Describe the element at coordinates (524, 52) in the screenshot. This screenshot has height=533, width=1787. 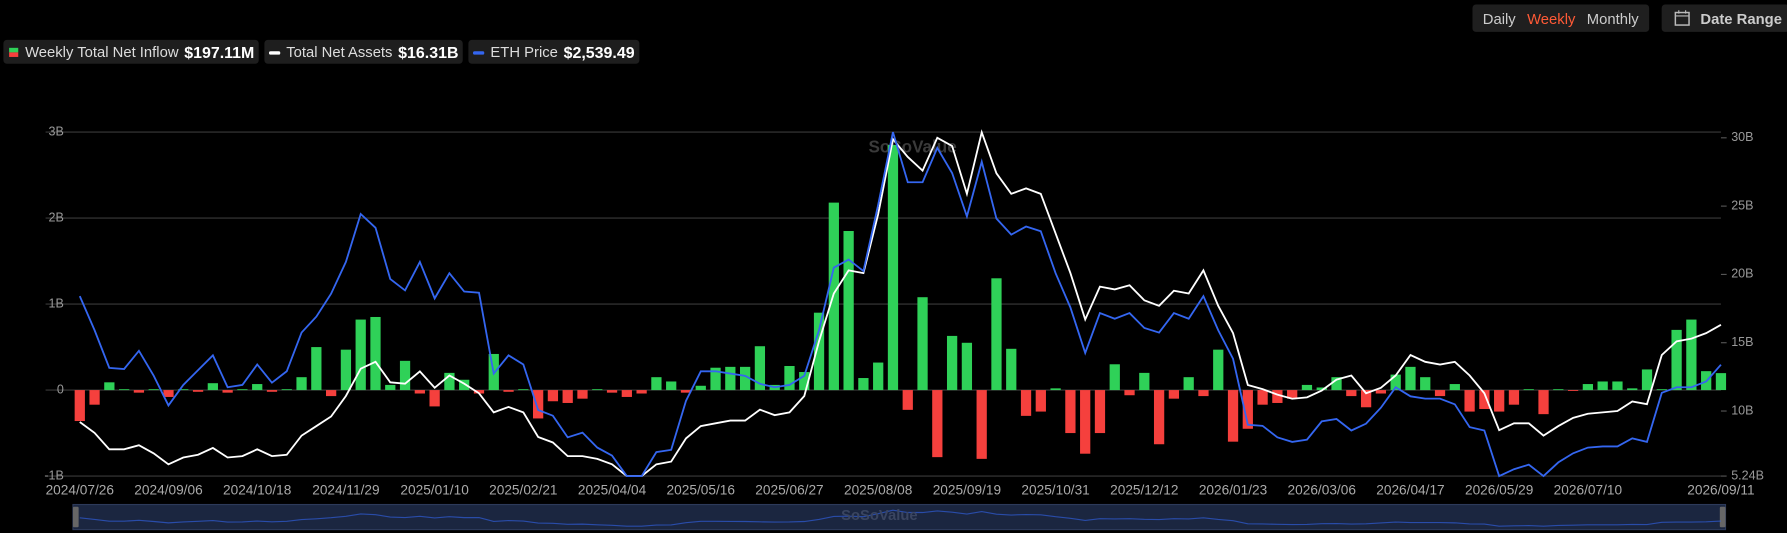
I see `legend-name: ETH Price` at that location.